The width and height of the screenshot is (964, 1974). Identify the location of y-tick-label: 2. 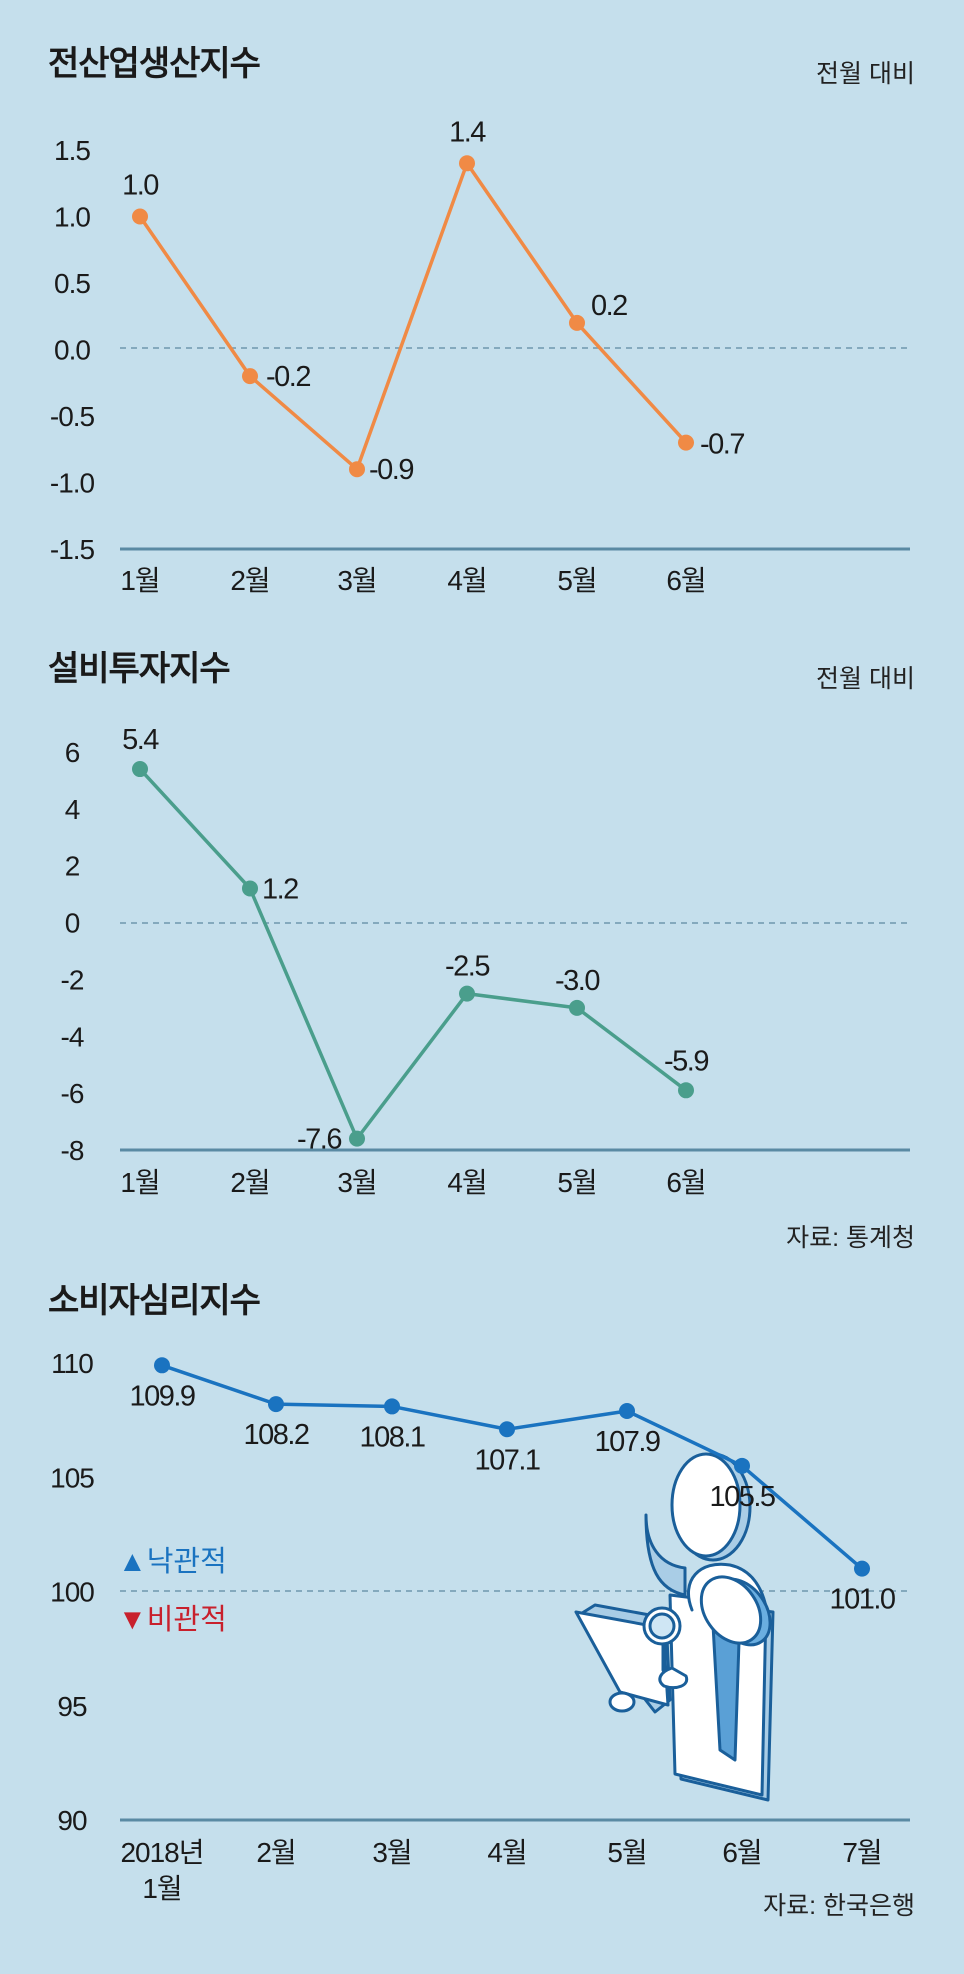
(72, 866).